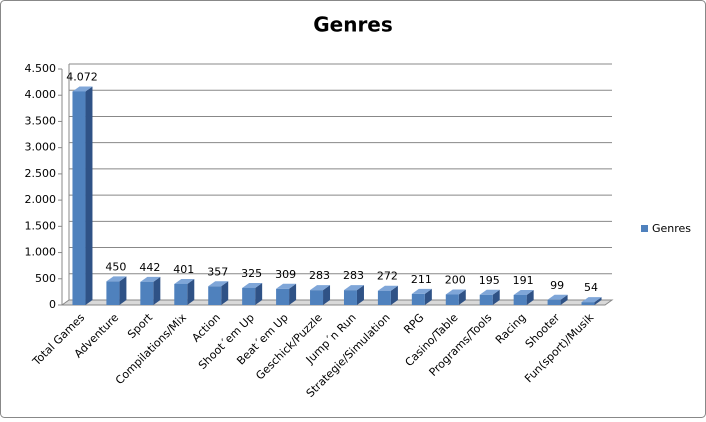 Image resolution: width=706 pixels, height=422 pixels. Describe the element at coordinates (217, 271) in the screenshot. I see `value-label: 357` at that location.